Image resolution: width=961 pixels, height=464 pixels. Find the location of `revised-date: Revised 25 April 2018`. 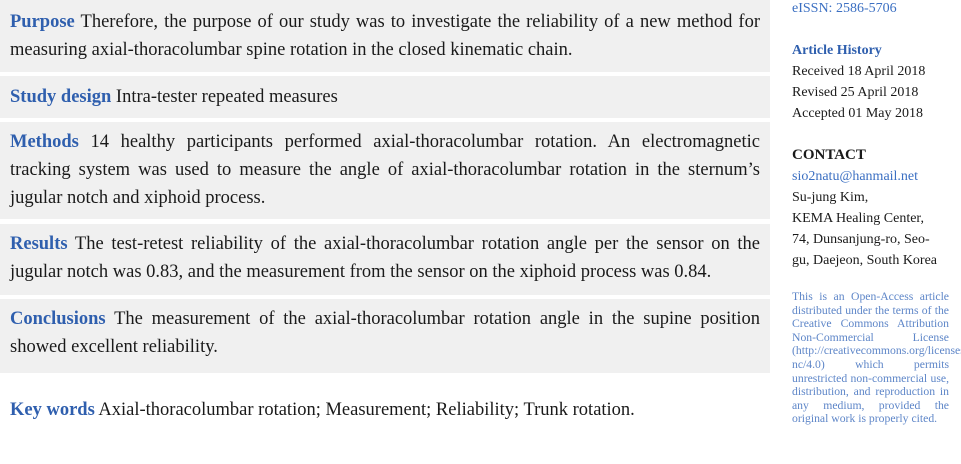

revised-date: Revised 25 April 2018 is located at coordinates (855, 92).